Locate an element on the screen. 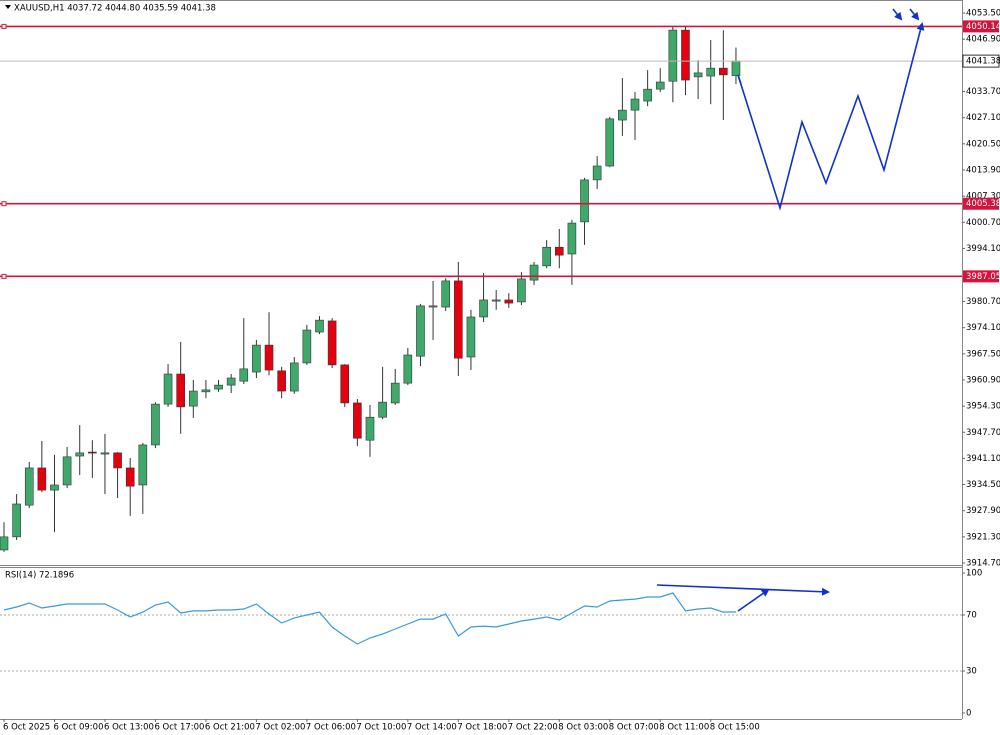 The height and width of the screenshot is (735, 1000). y-tick-label: 3967.50 is located at coordinates (983, 354).